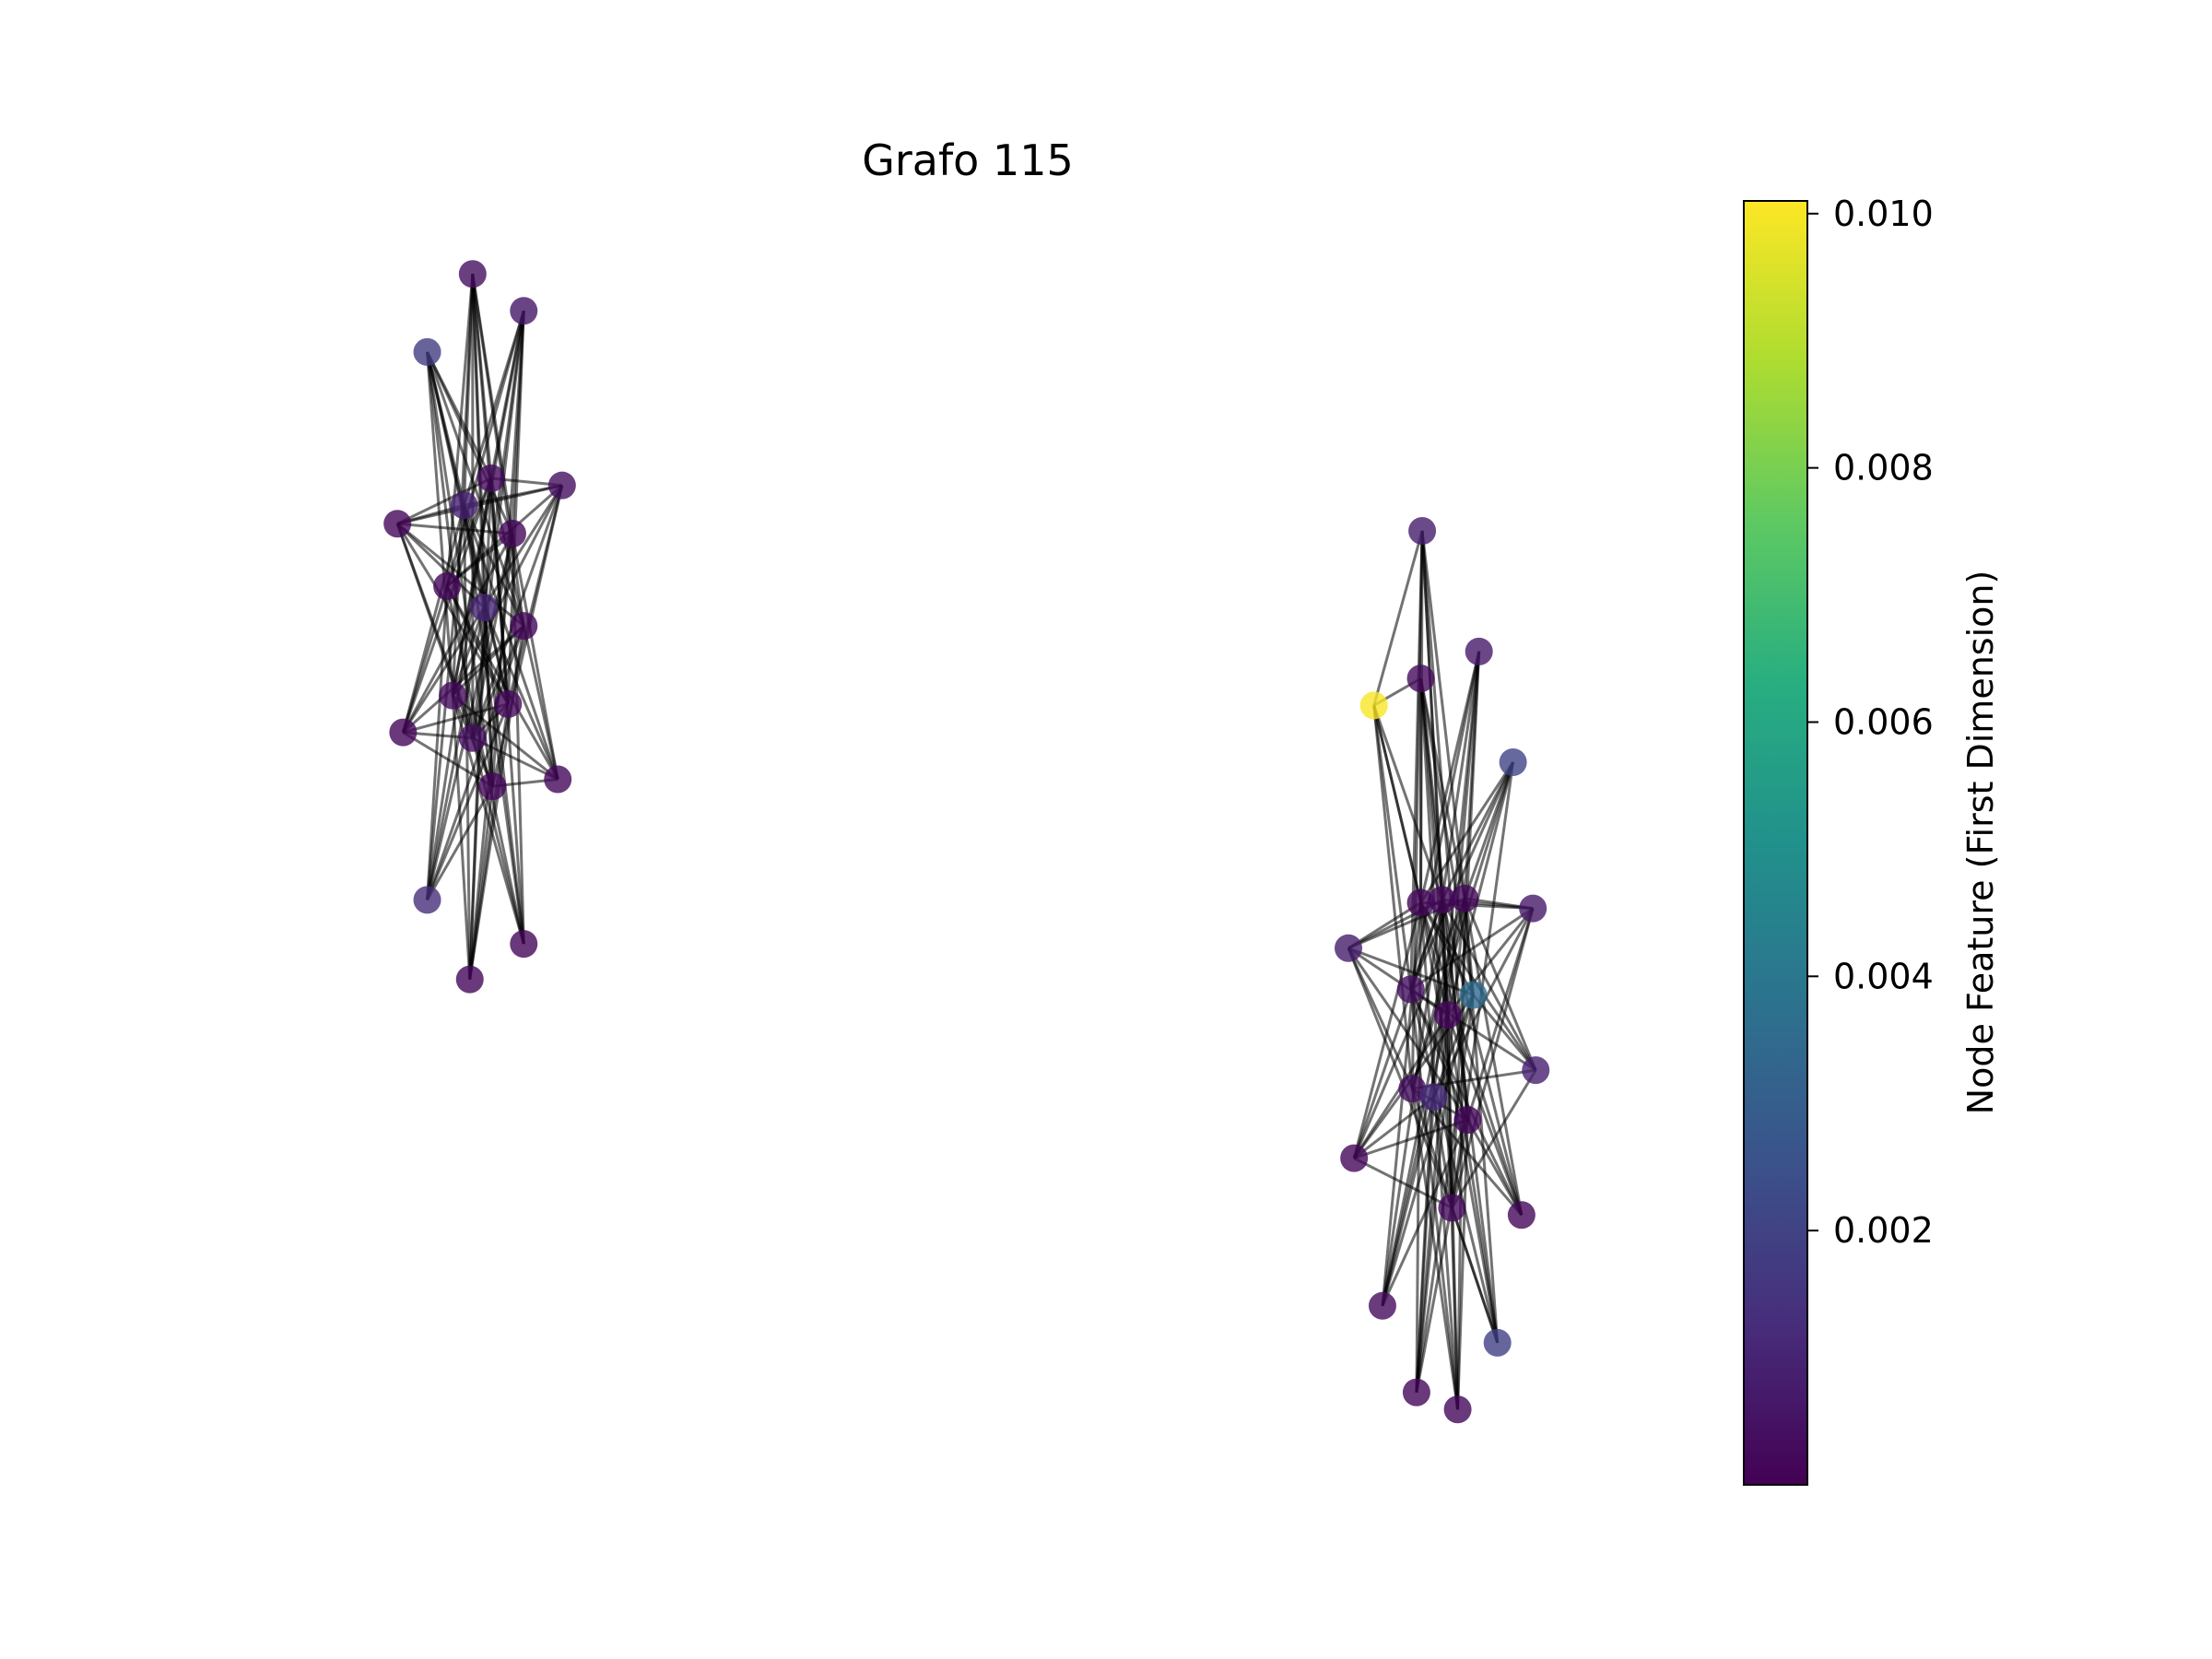 The image size is (2212, 1659). Describe the element at coordinates (1980, 843) in the screenshot. I see `colorbar-label: Node Feature (First Dimension)` at that location.